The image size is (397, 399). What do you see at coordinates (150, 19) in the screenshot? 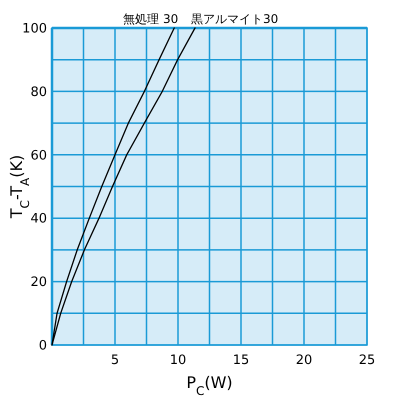
I see `series-label: 無処理 30` at bounding box center [150, 19].